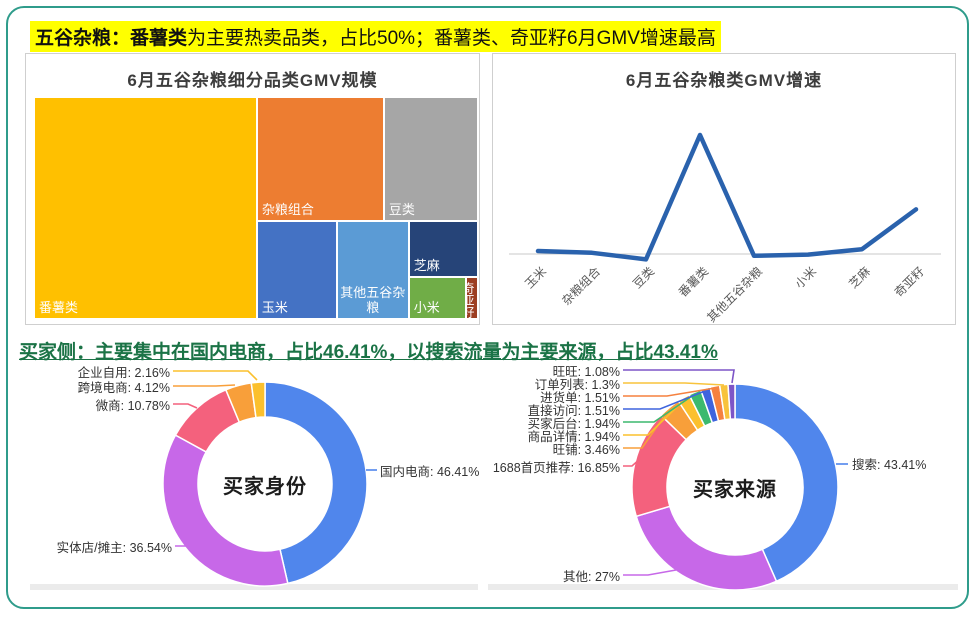 Image resolution: width=977 pixels, height=617 pixels. What do you see at coordinates (265, 487) in the screenshot?
I see `buyer-identity-center-title: 买家身份` at bounding box center [265, 487].